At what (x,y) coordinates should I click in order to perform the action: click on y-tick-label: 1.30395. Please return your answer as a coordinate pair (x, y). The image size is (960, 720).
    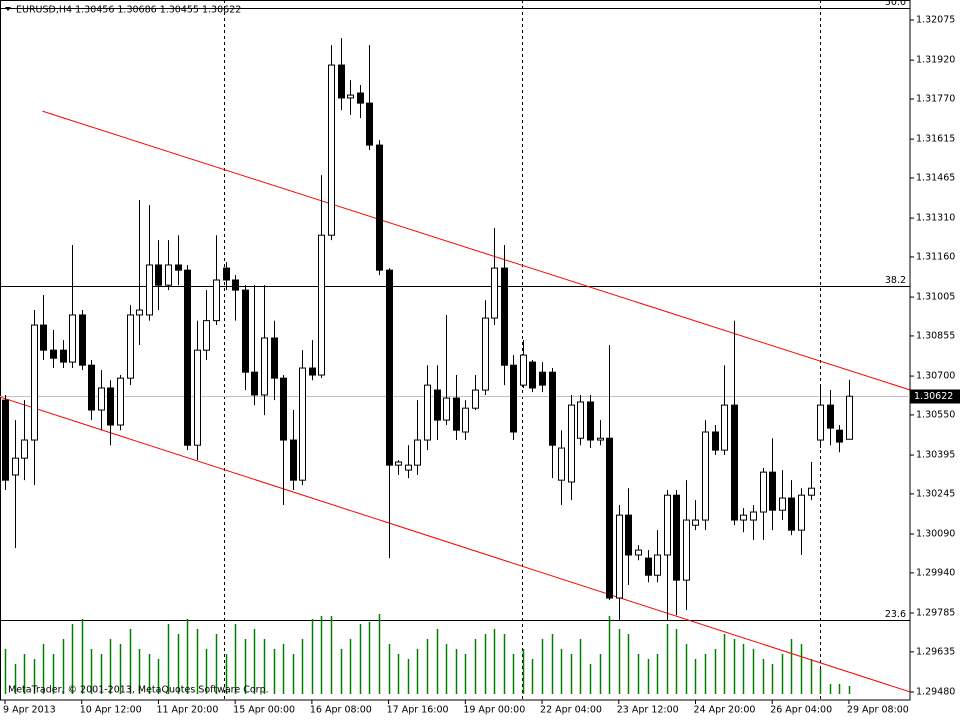
    Looking at the image, I should click on (935, 455).